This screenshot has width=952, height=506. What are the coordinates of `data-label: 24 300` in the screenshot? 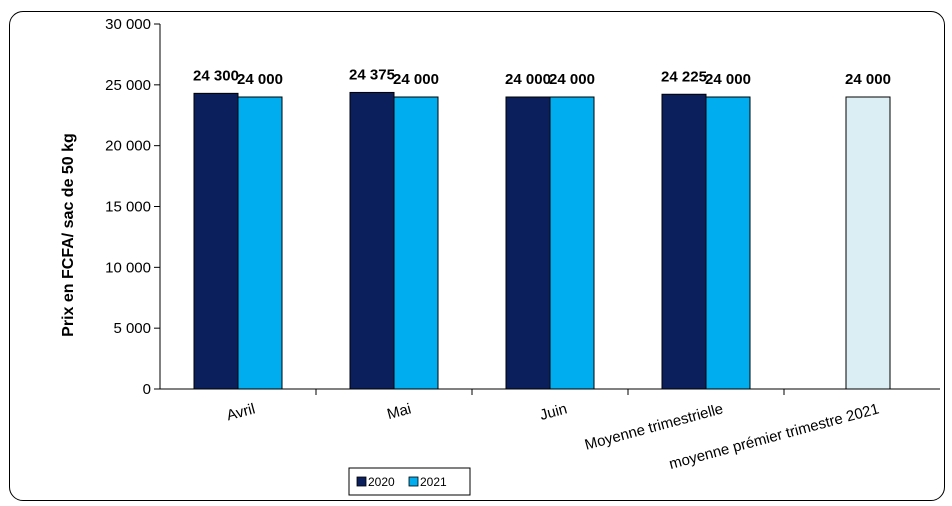 It's located at (216, 75).